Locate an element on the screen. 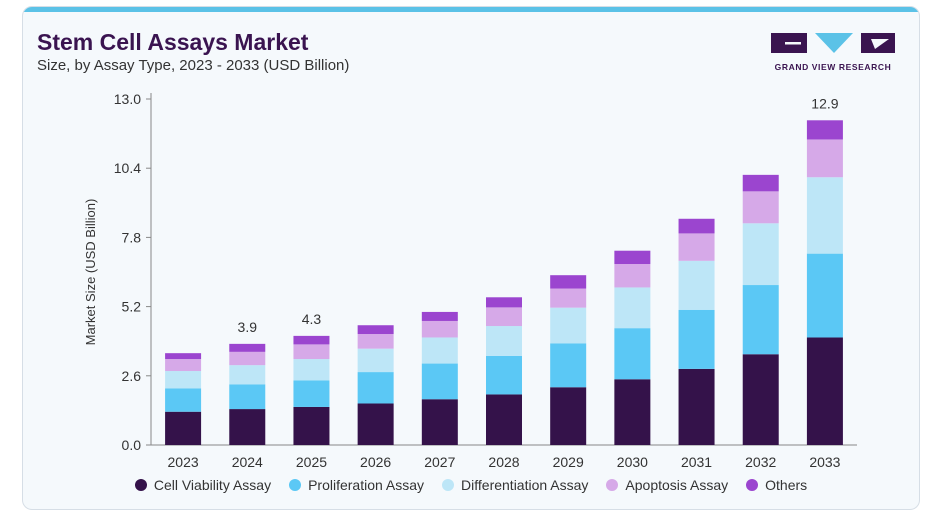  data-label: 4.3 is located at coordinates (312, 319).